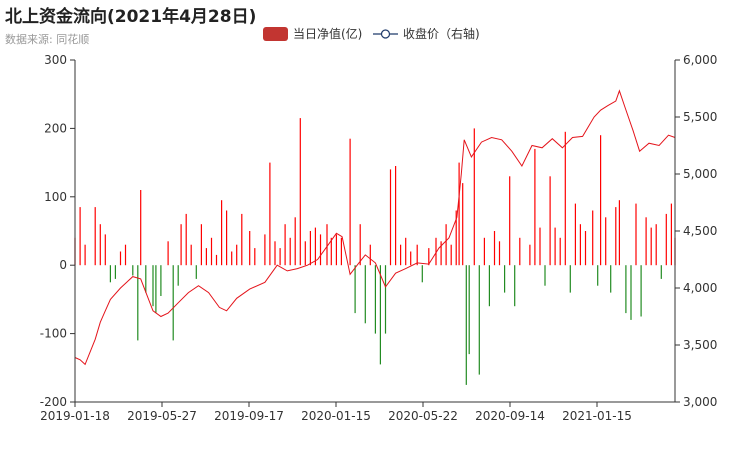 This screenshot has height=463, width=750. I want to click on legend-swatch-close, so click(385, 34).